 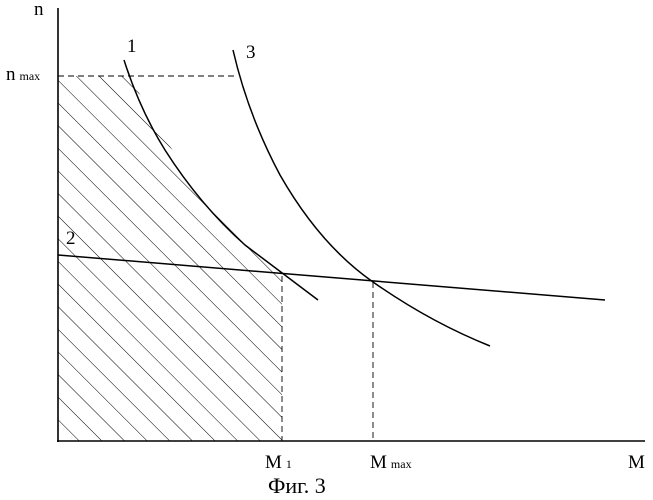 What do you see at coordinates (23, 74) in the screenshot?
I see `n-max-label: nmax` at bounding box center [23, 74].